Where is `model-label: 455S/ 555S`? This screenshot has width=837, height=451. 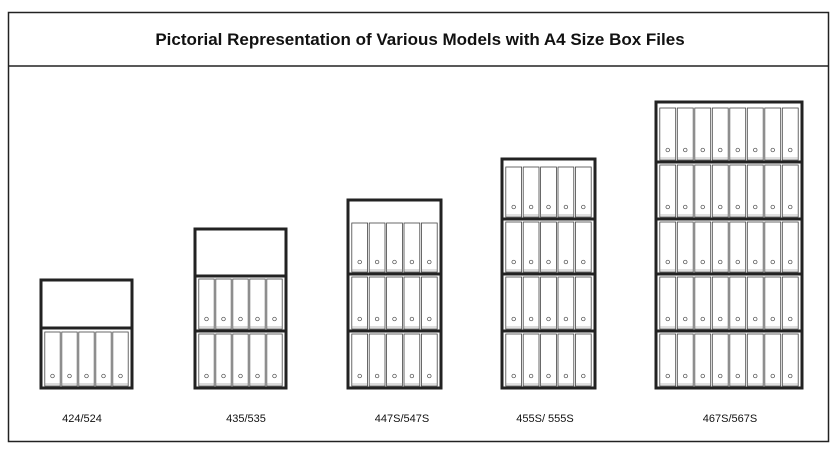 model-label: 455S/ 555S is located at coordinates (545, 419).